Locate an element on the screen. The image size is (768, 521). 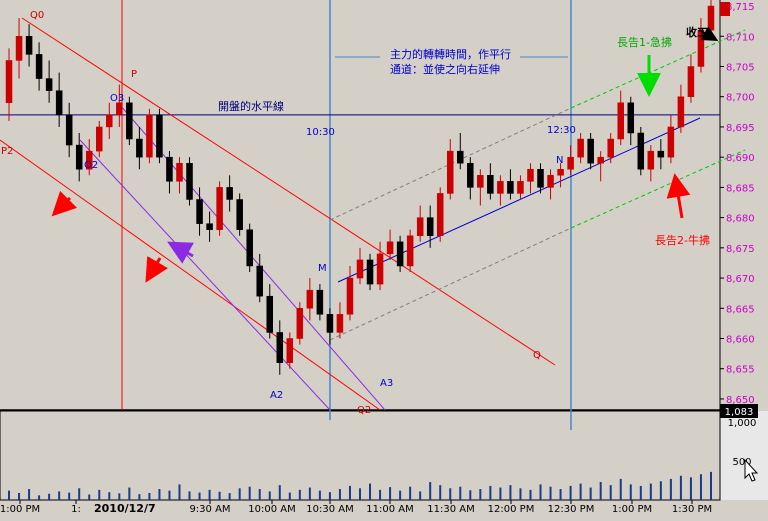
annotation-label: 10:30 is located at coordinates (320, 132).